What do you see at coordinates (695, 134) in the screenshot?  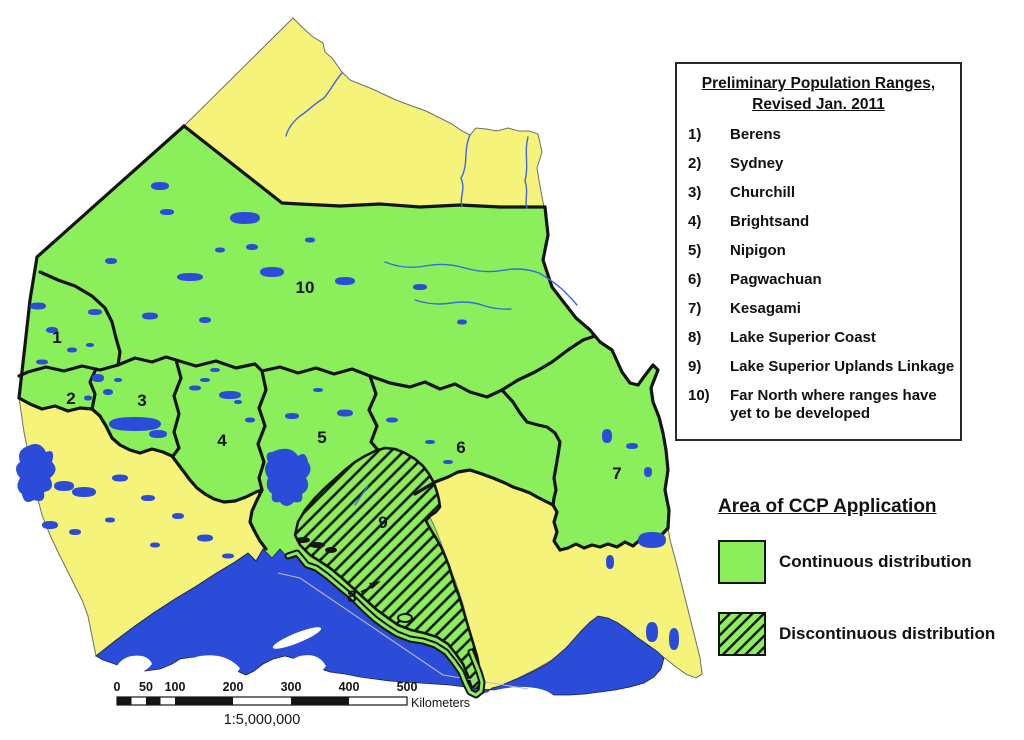 I see `legend-item-number: 1)` at bounding box center [695, 134].